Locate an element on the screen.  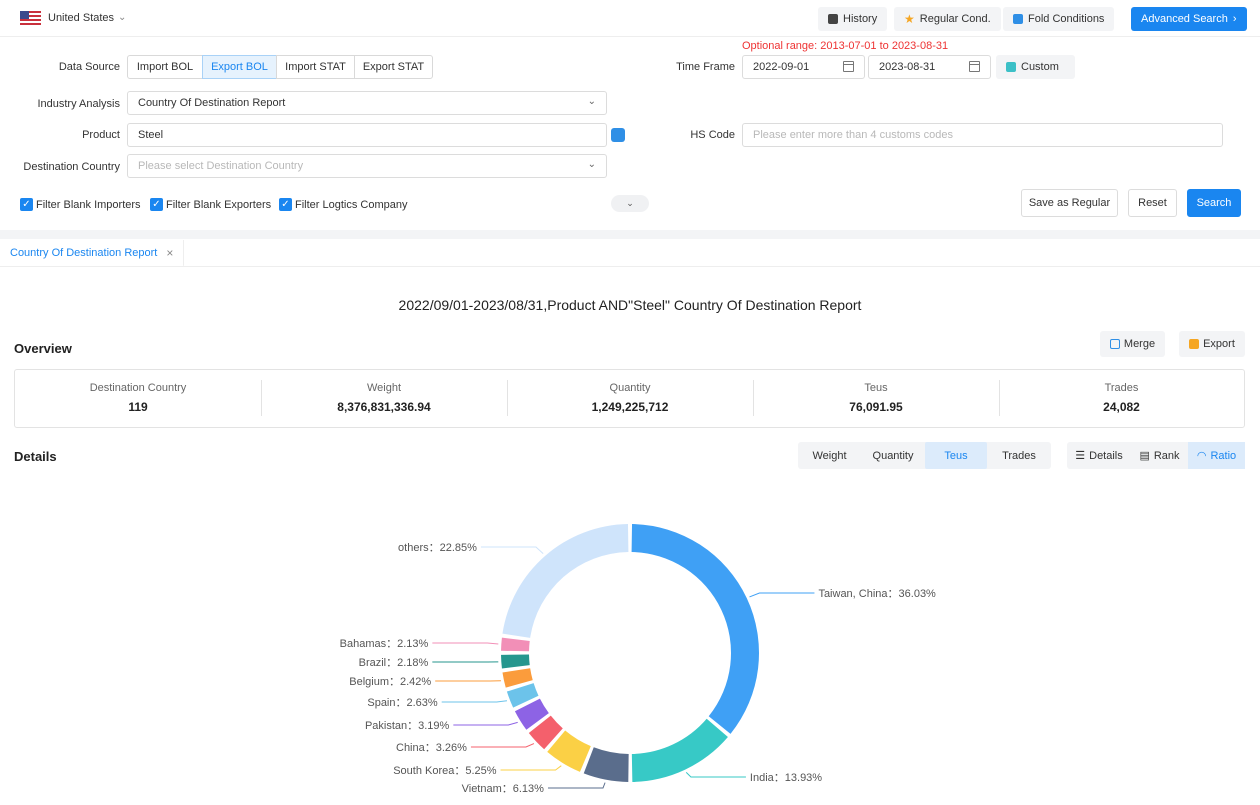
slice-label: Spain：2.63% is located at coordinates (402, 703).